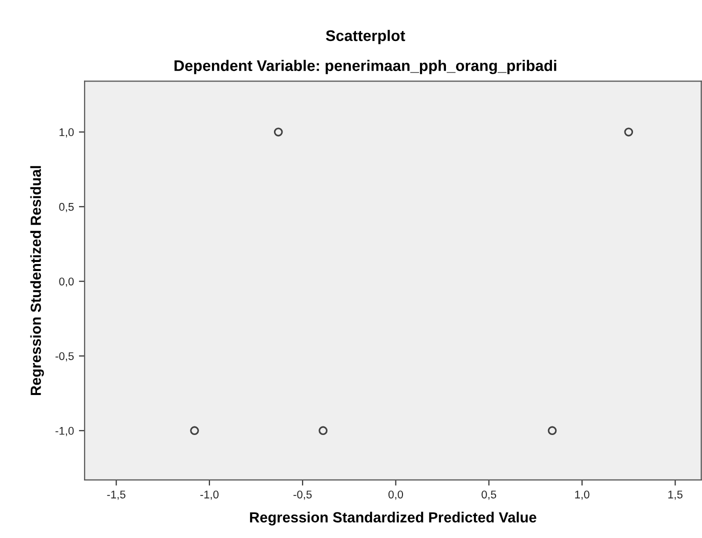 Image resolution: width=702 pixels, height=538 pixels. Describe the element at coordinates (66, 207) in the screenshot. I see `y-tick-label: 0,5` at that location.